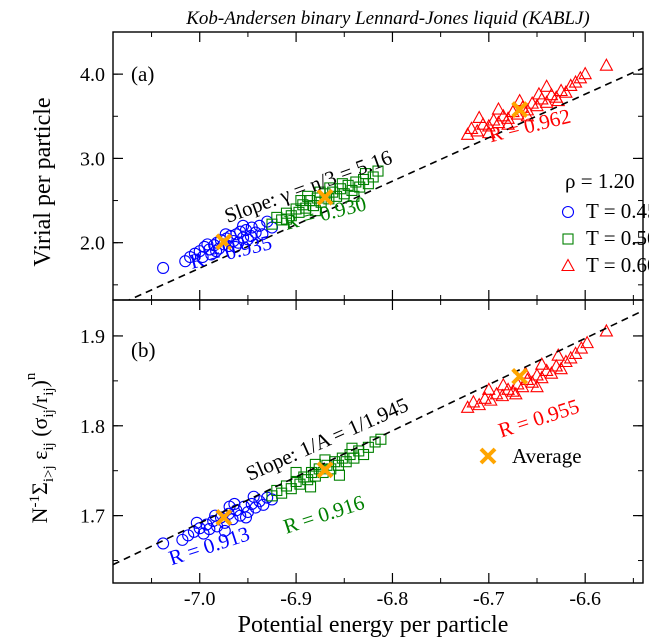 This screenshot has height=644, width=649. Describe the element at coordinates (488, 456) in the screenshot. I see `legend-average-marker` at that location.